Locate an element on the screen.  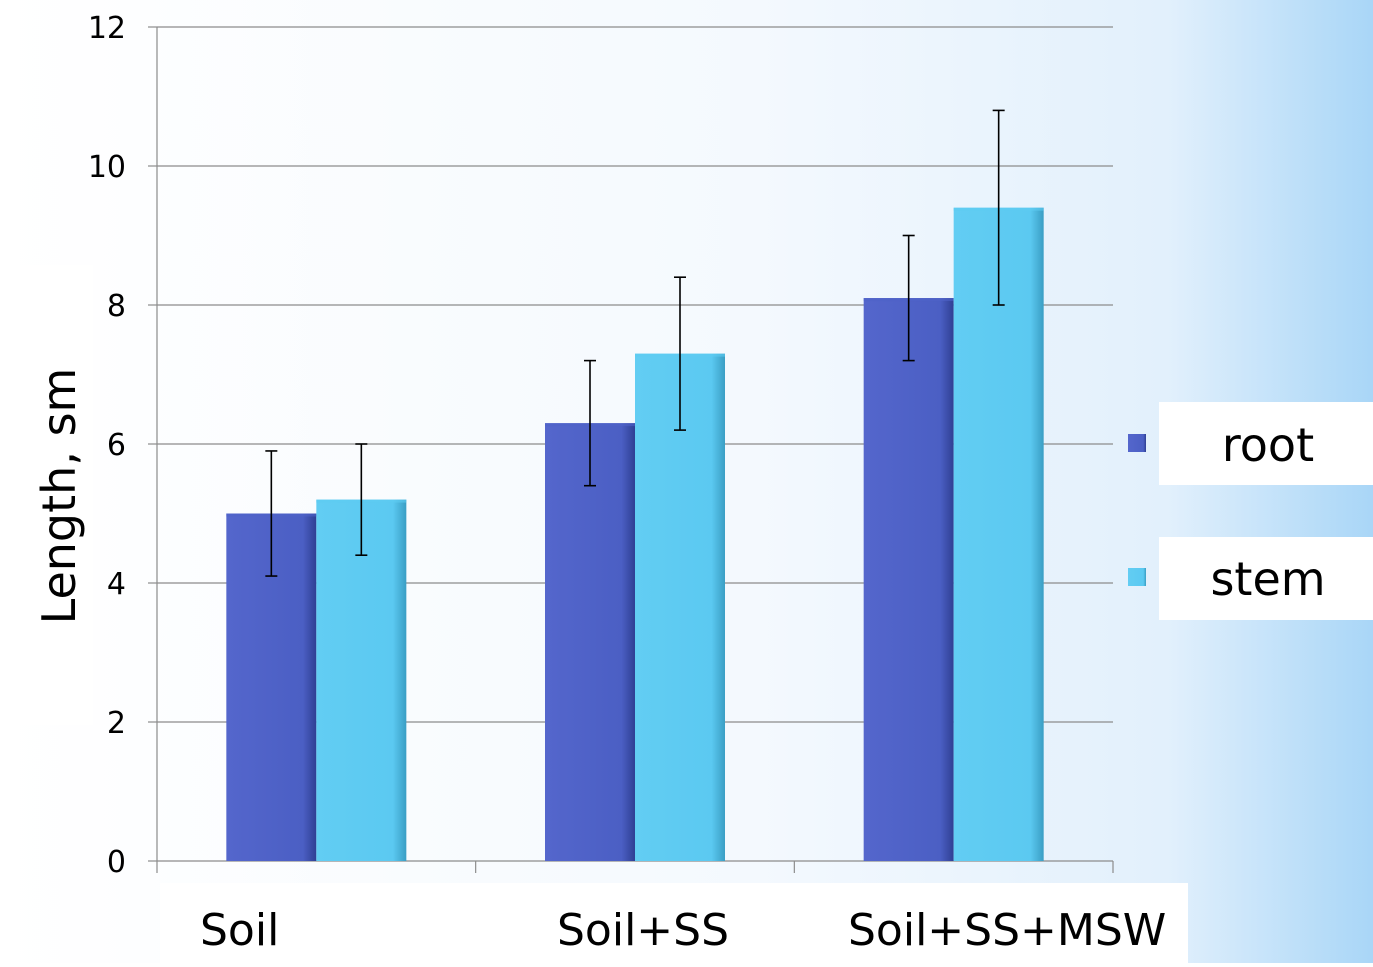
y-axis-label: Length, sm is located at coordinates (59, 496).